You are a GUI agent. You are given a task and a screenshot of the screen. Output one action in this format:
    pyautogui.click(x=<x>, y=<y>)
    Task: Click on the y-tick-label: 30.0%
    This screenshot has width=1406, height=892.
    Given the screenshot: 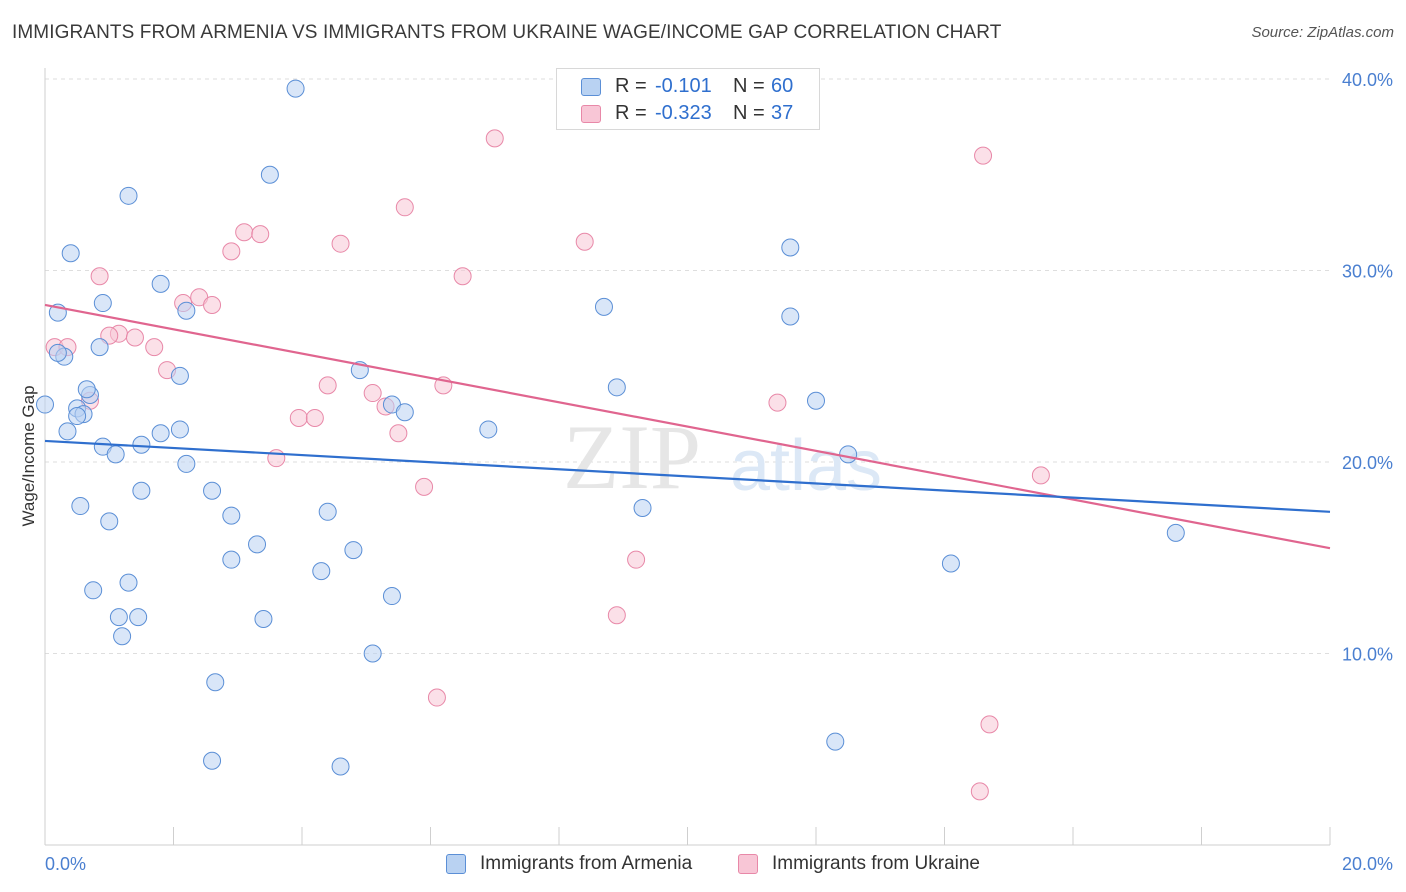 What is the action you would take?
    pyautogui.click(x=1367, y=272)
    